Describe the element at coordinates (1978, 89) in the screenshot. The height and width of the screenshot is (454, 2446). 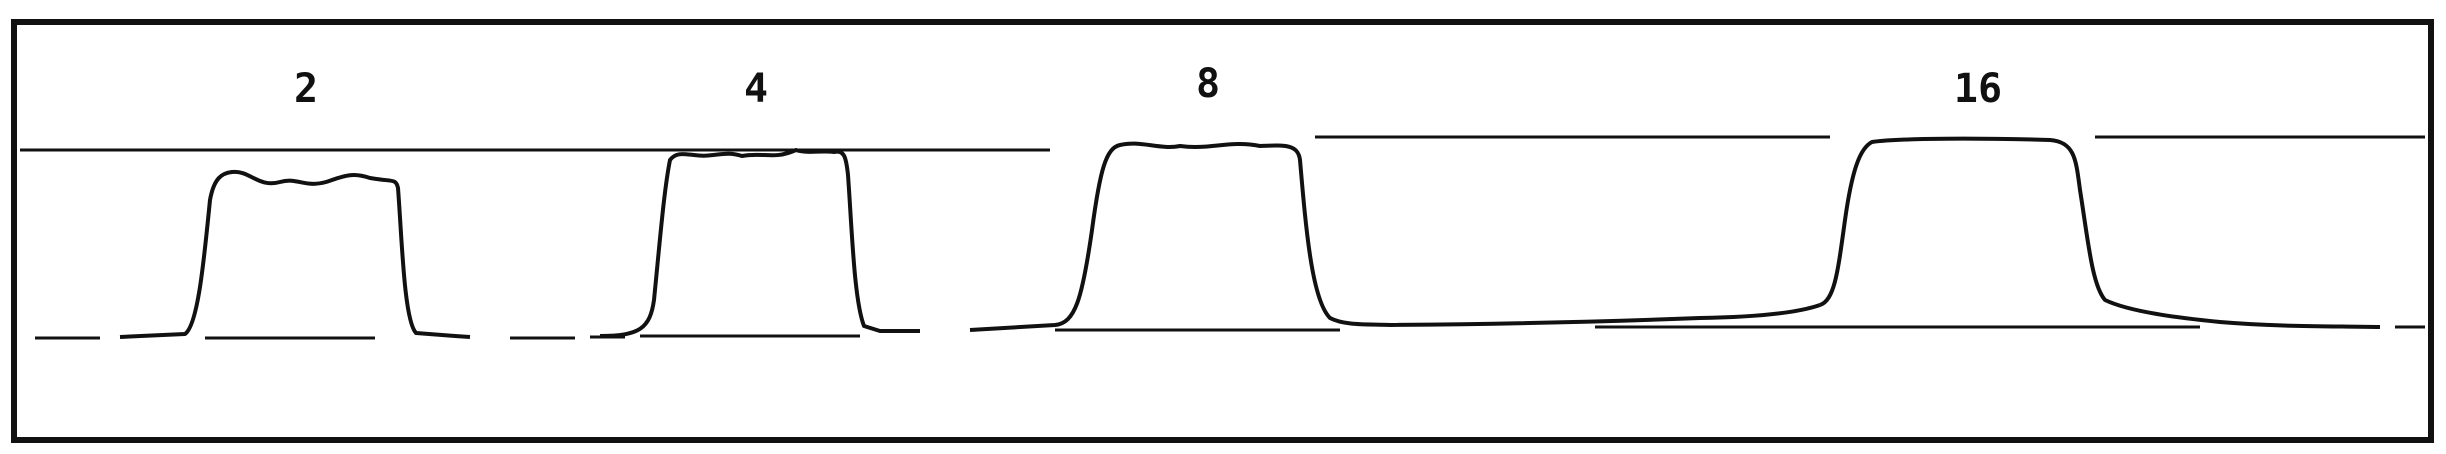
I see `peak-label: 16` at that location.